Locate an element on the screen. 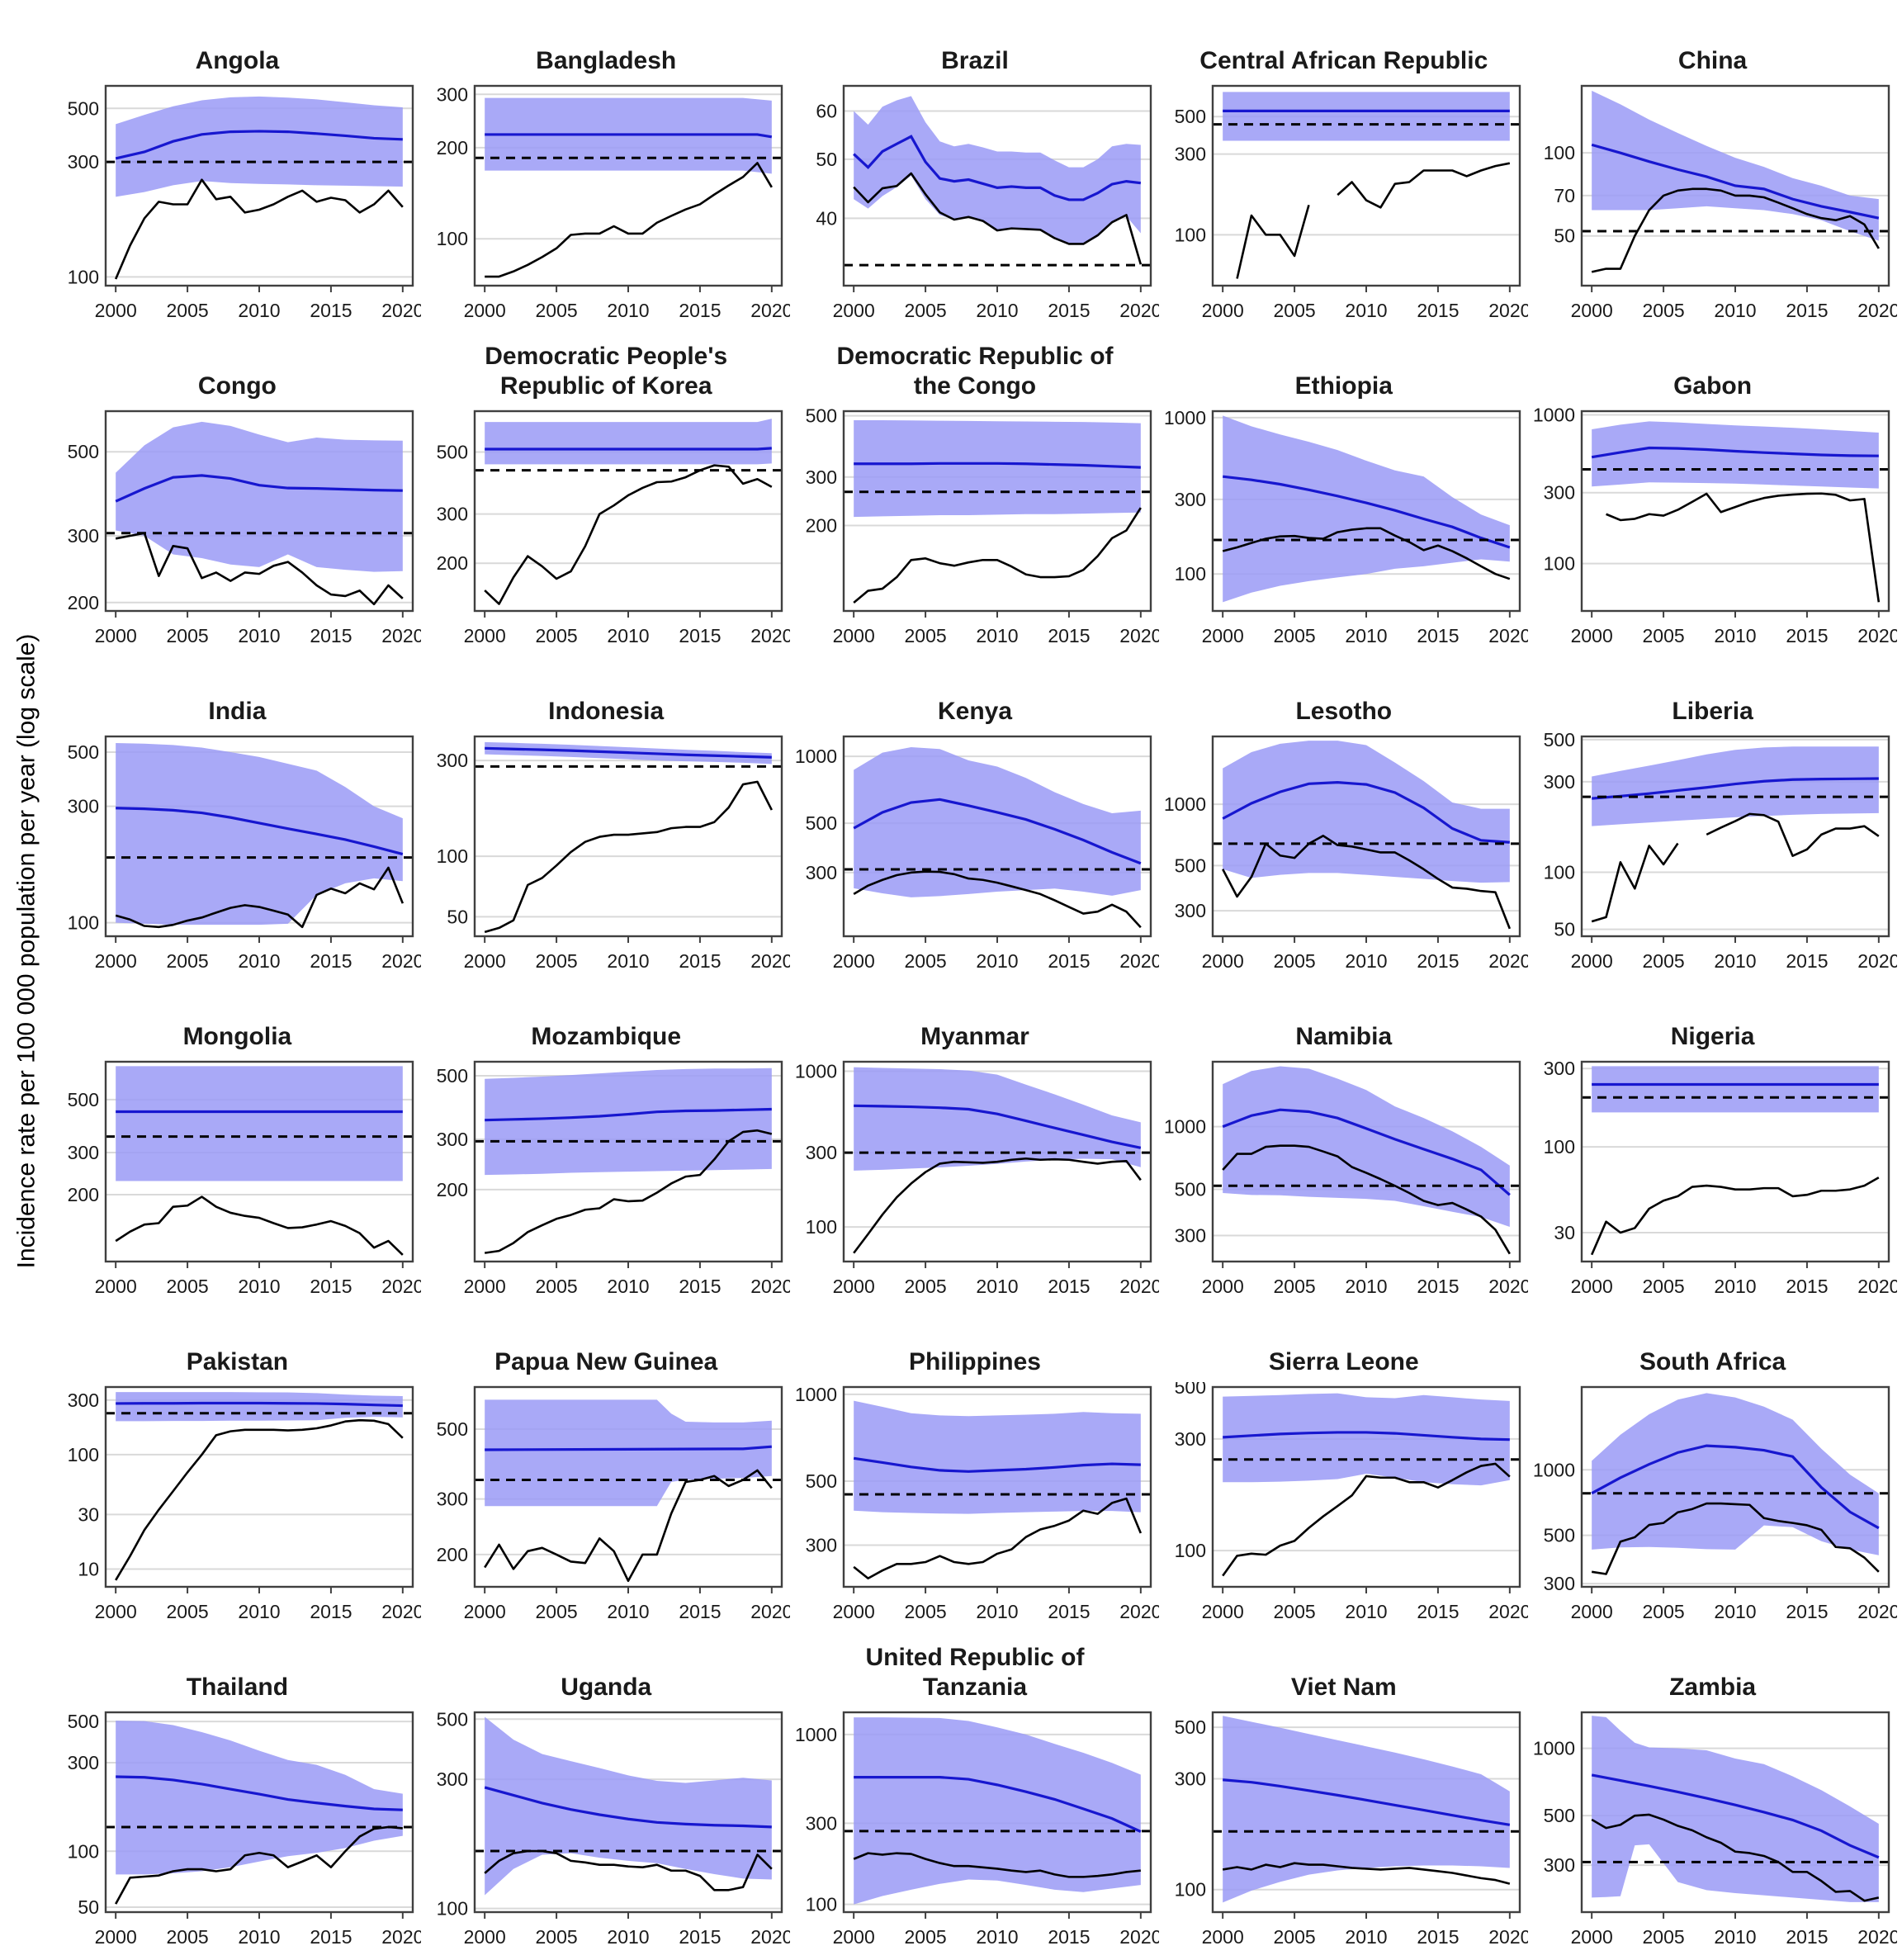 The width and height of the screenshot is (1902, 1960). chart-title: Lesotho is located at coordinates (1344, 711).